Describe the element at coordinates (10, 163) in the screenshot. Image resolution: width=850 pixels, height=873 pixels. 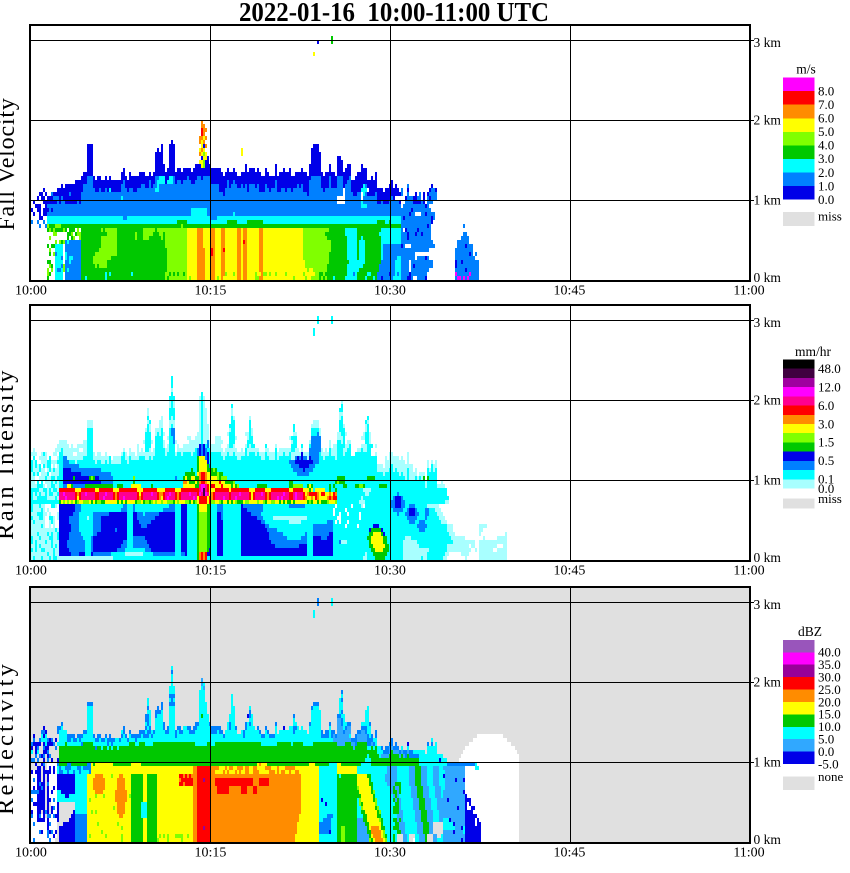
I see `svg-text: Fall Velocity` at that location.